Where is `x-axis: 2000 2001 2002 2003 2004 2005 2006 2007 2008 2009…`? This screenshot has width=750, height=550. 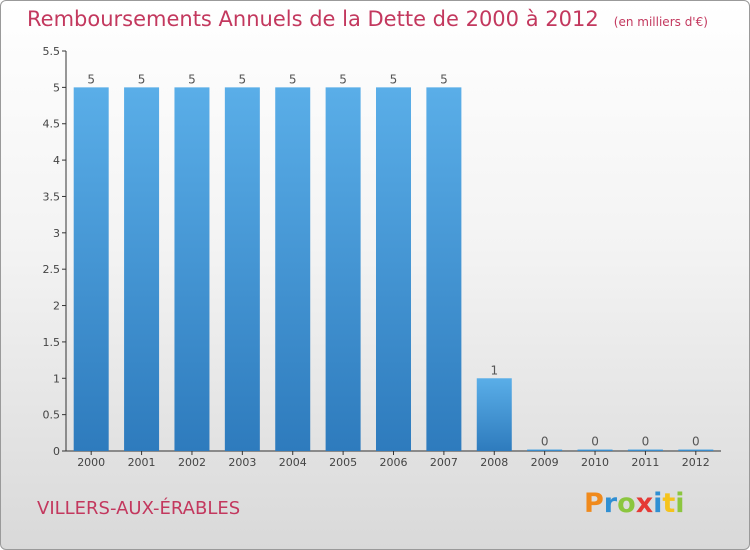 x-axis: 2000 2001 2002 2003 2004 2005 2006 2007 2008 2009… is located at coordinates (393, 459).